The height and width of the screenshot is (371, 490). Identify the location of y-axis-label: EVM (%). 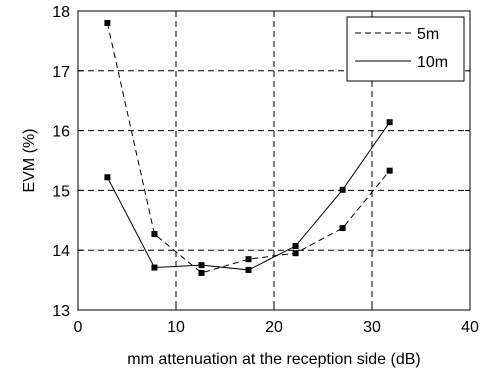
(29, 161).